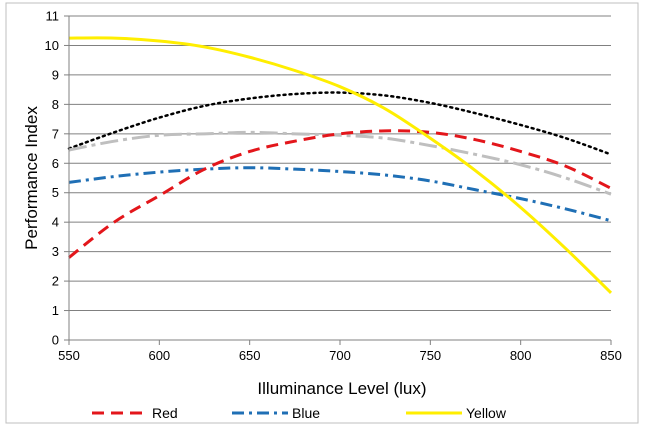  I want to click on y-axis-title: Performance Index, so click(31, 178).